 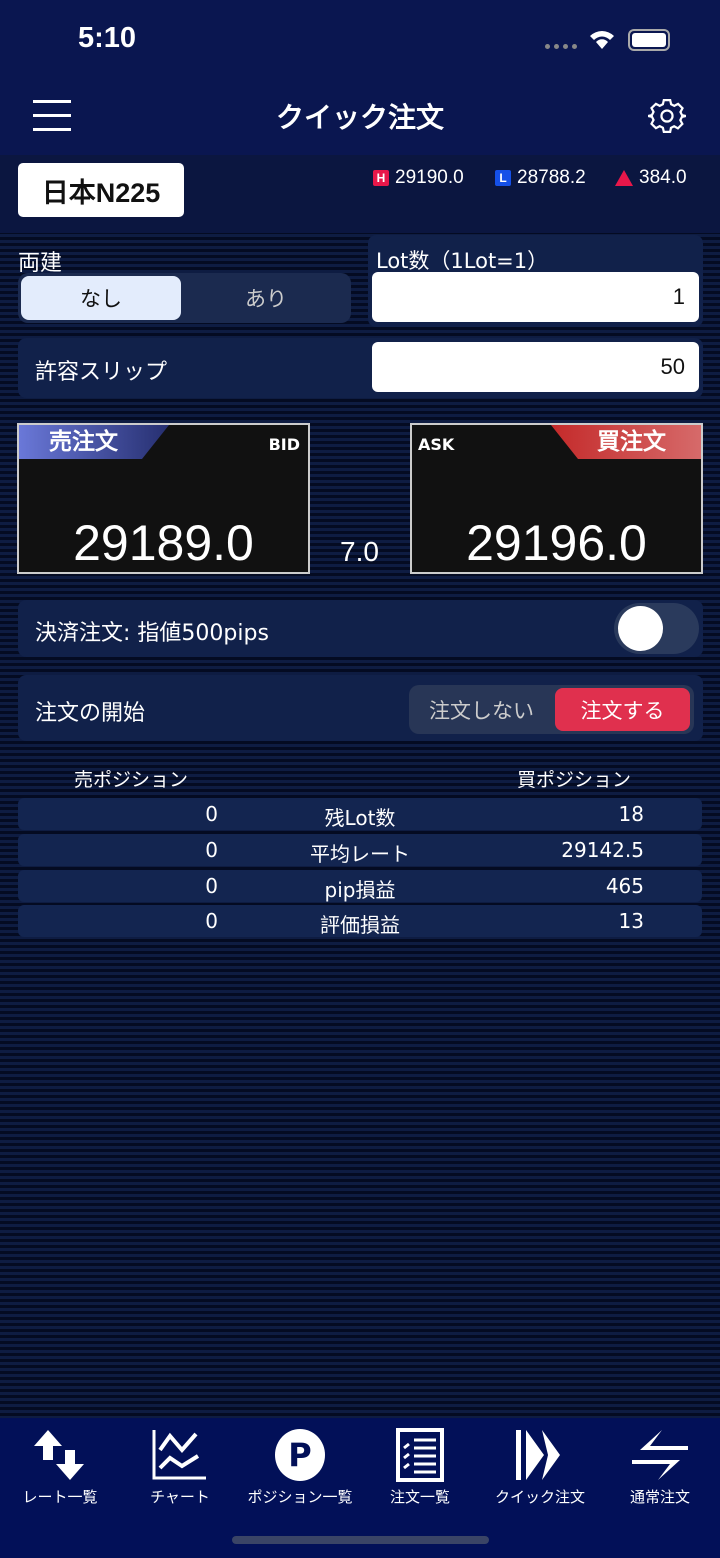 What do you see at coordinates (436, 444) in the screenshot?
I see `ask-label: ASK` at bounding box center [436, 444].